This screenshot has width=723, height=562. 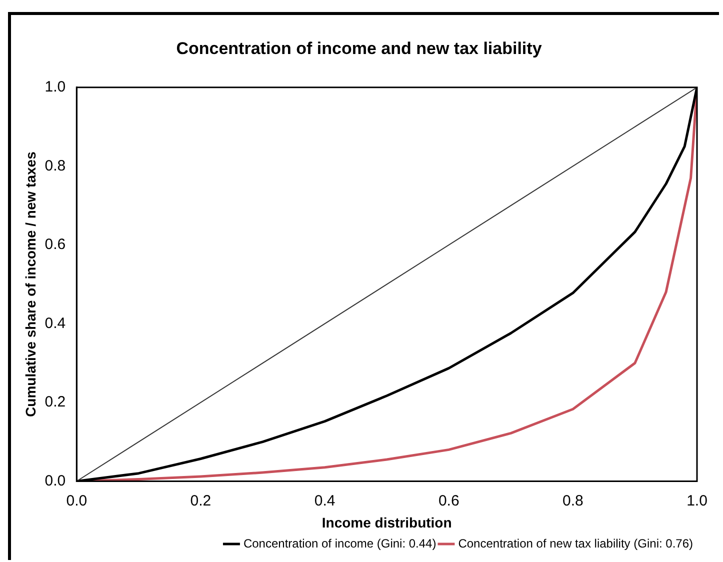 I want to click on x-axis-title: Income distribution, so click(x=387, y=522).